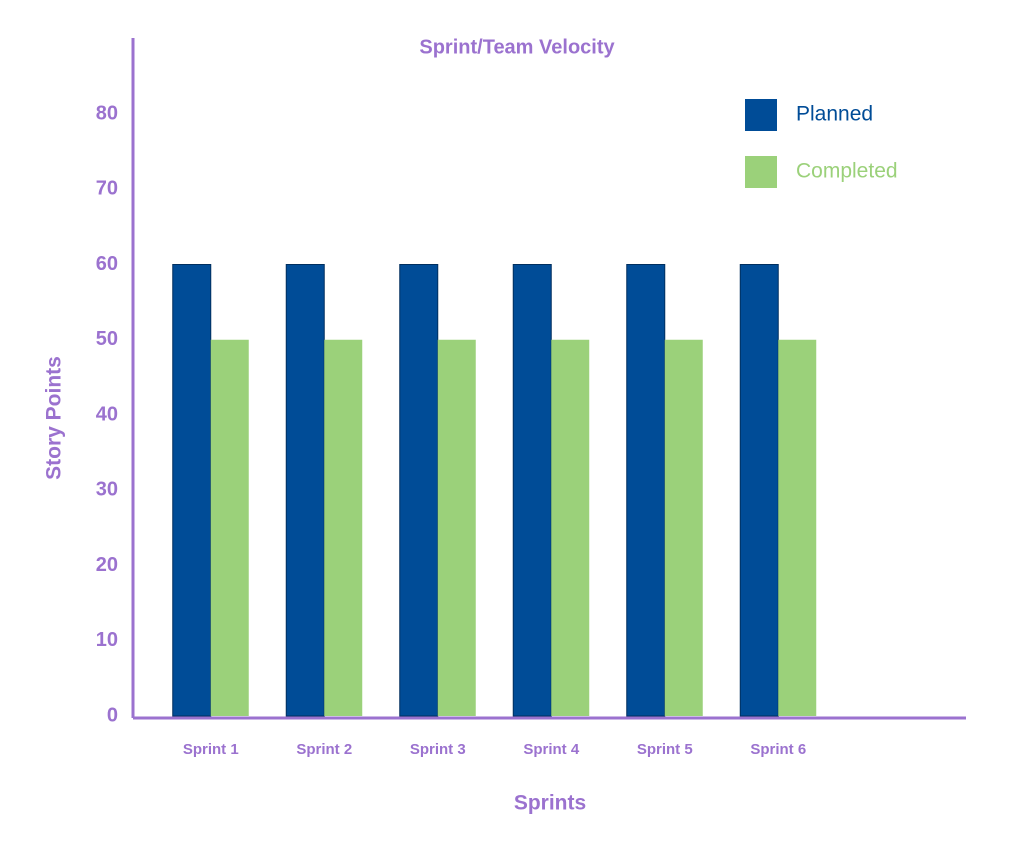  What do you see at coordinates (438, 749) in the screenshot?
I see `x-tick-label: Sprint 3` at bounding box center [438, 749].